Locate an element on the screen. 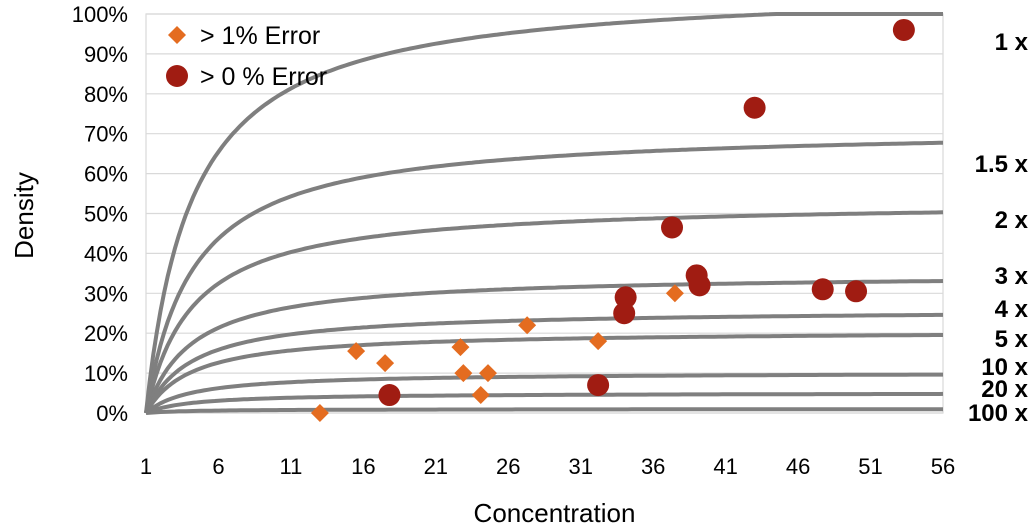 This screenshot has height=531, width=1033. y-tick-label: 30% is located at coordinates (106, 293).